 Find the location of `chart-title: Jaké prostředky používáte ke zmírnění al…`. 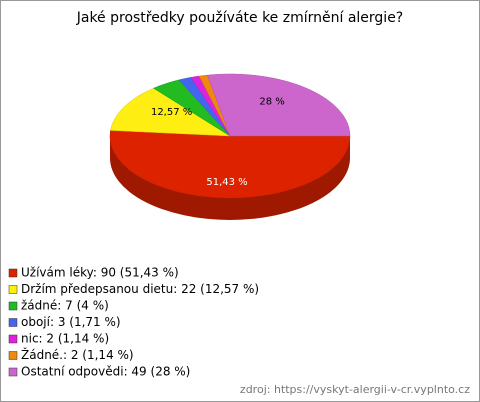

chart-title: Jaké prostředky používáte ke zmírnění al… is located at coordinates (240, 18).